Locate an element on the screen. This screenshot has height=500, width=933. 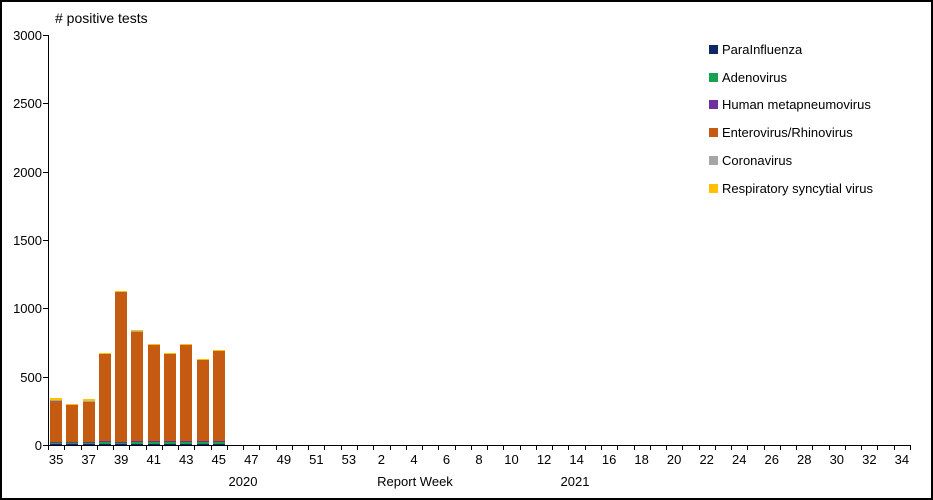
y-tick-label: 1500 is located at coordinates (27, 240).